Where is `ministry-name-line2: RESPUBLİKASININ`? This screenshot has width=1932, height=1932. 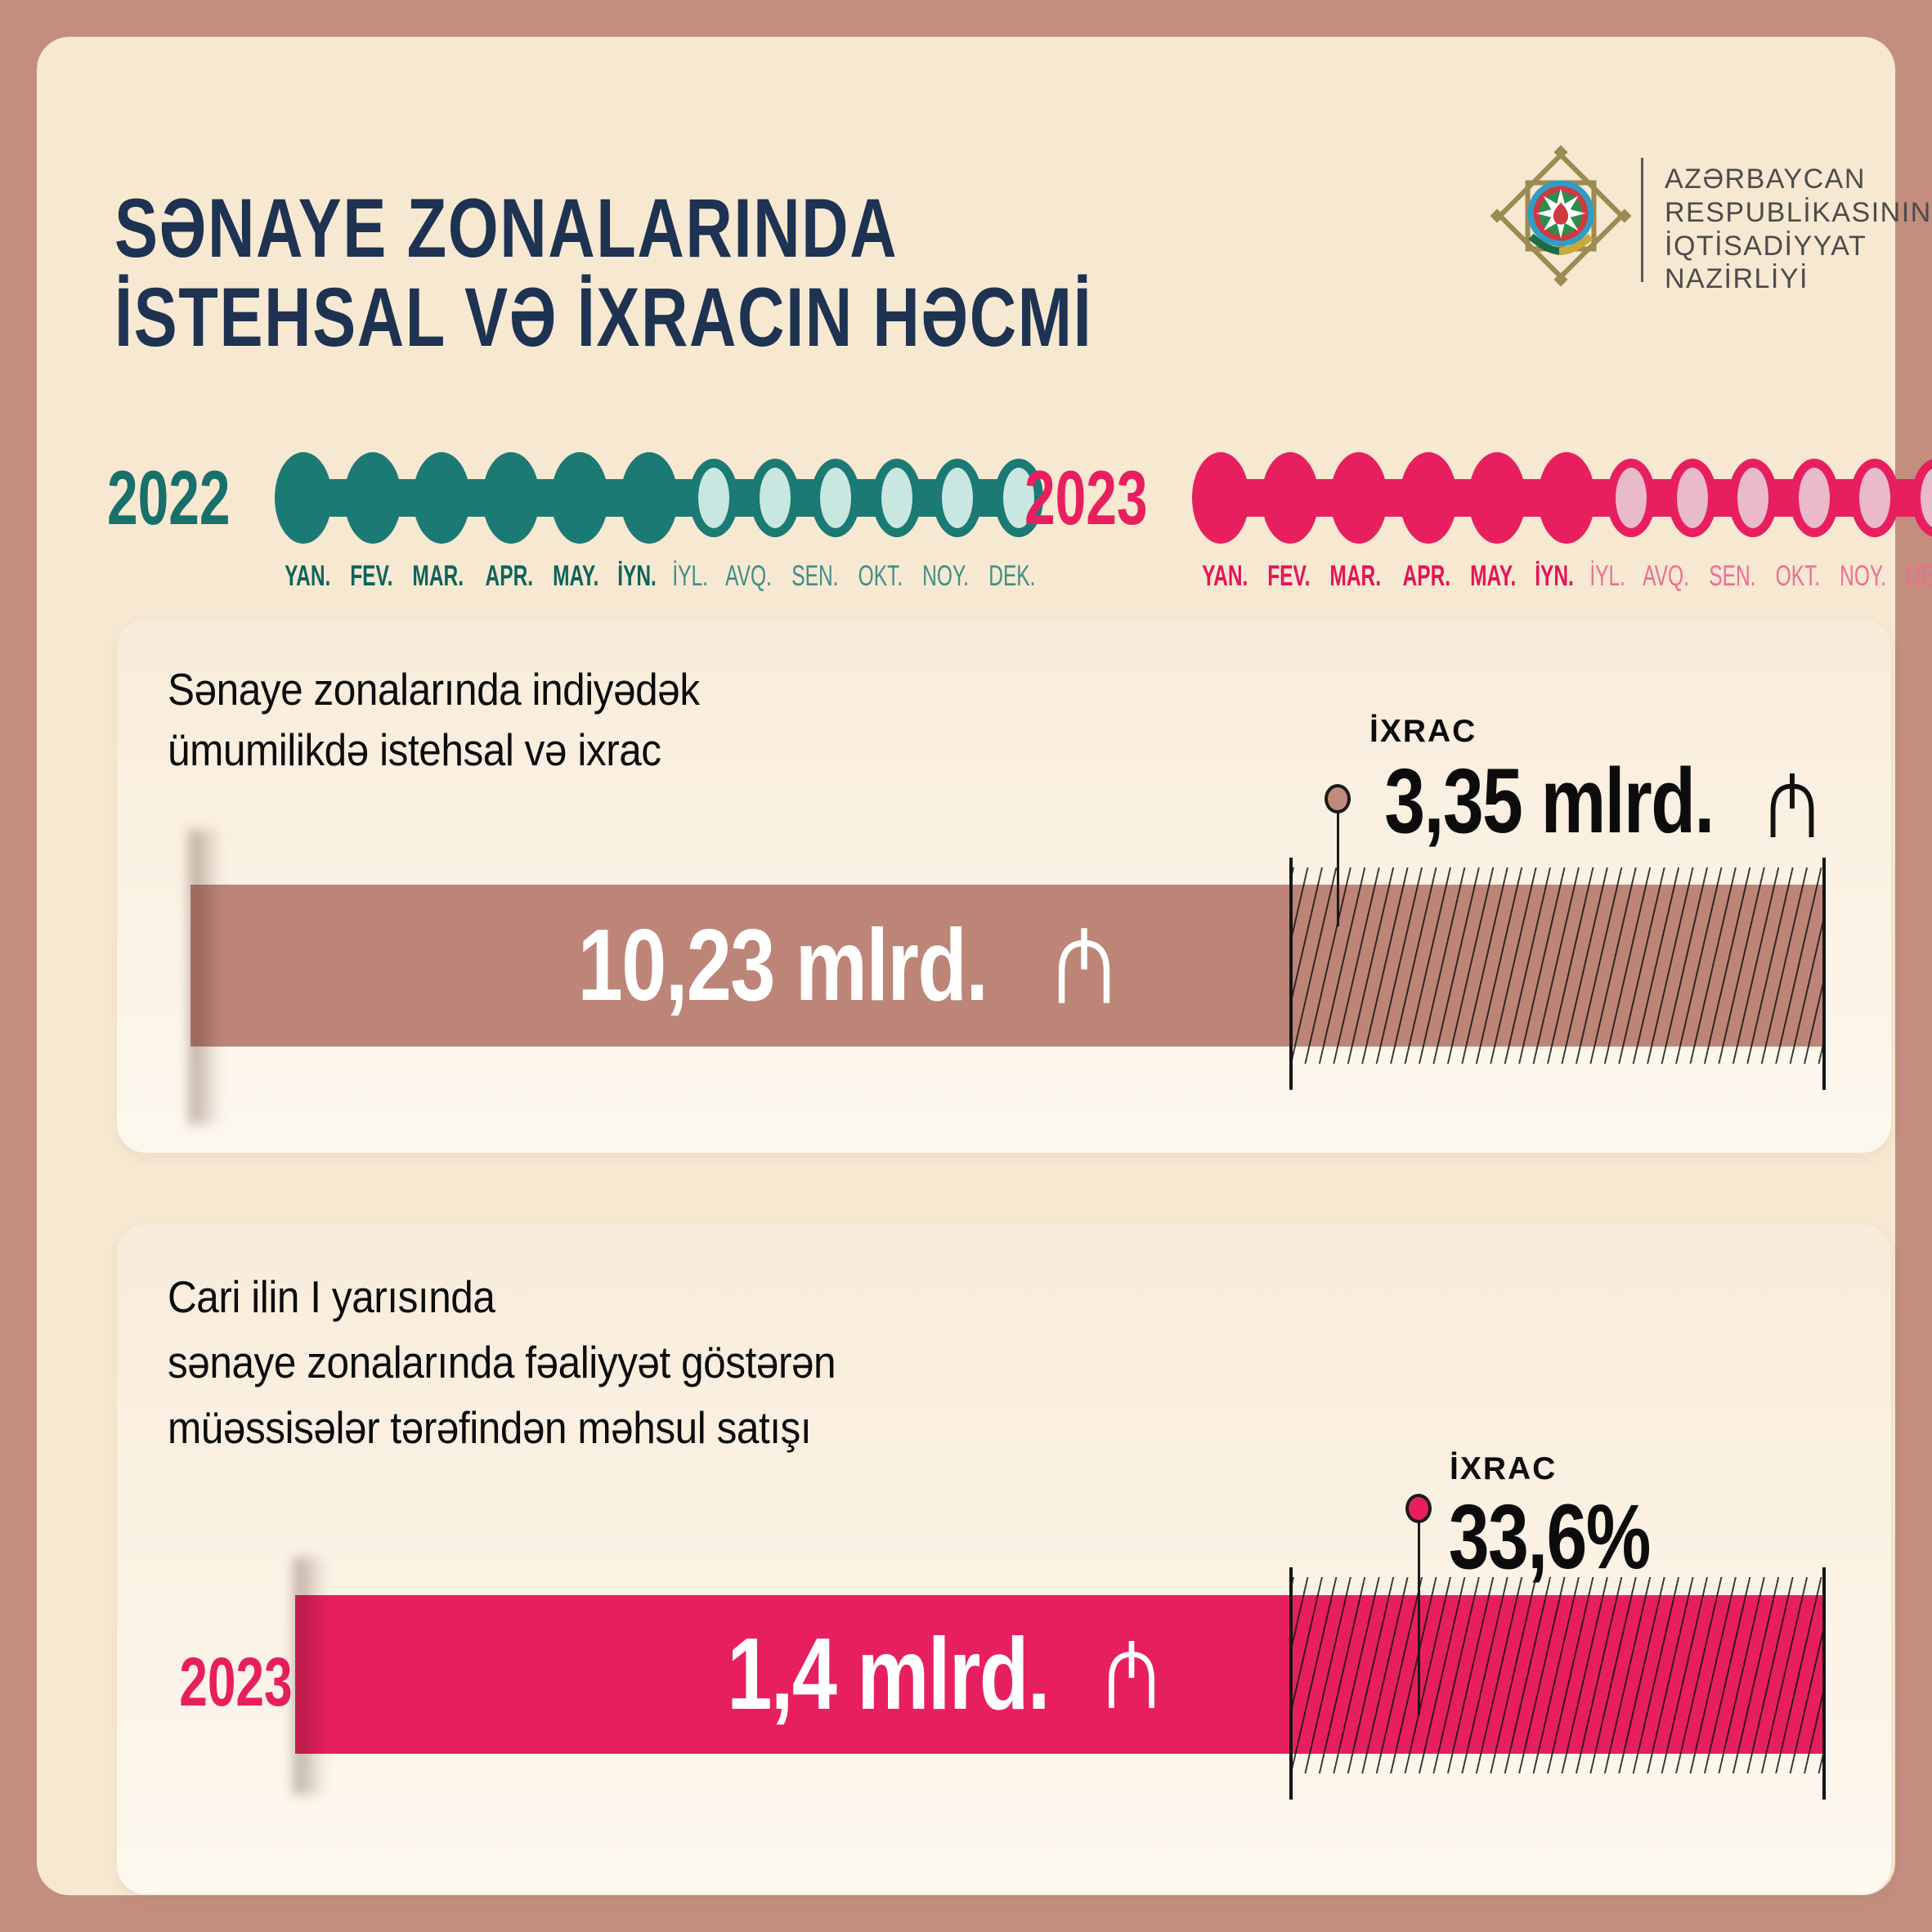 ministry-name-line2: RESPUBLİKASININ is located at coordinates (1799, 212).